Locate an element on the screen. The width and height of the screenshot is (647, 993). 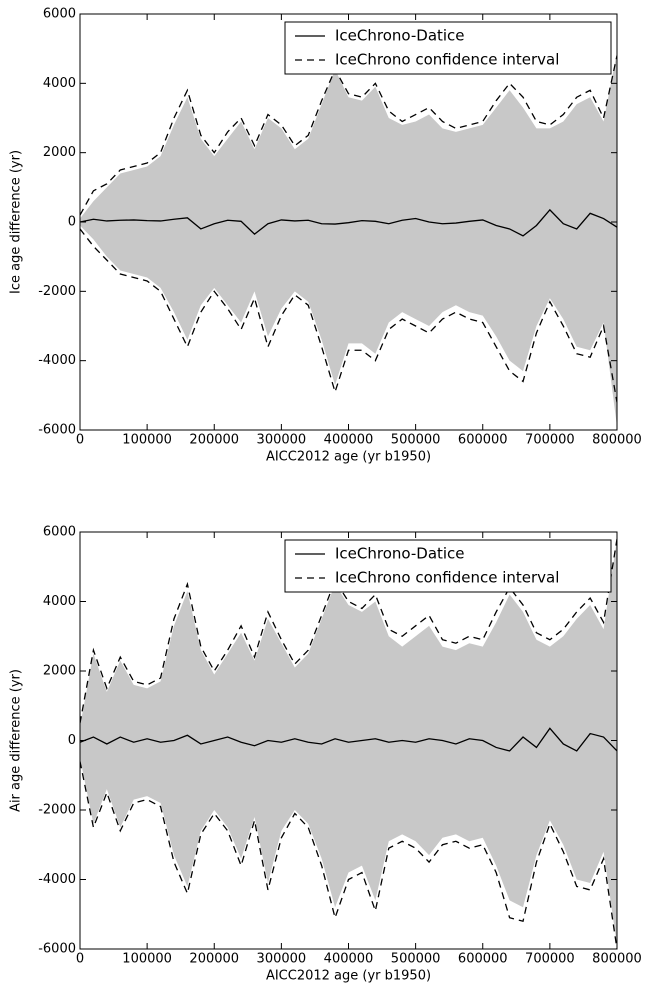
y-axis-label: Ice age difference (yr) is located at coordinates (16, 222).